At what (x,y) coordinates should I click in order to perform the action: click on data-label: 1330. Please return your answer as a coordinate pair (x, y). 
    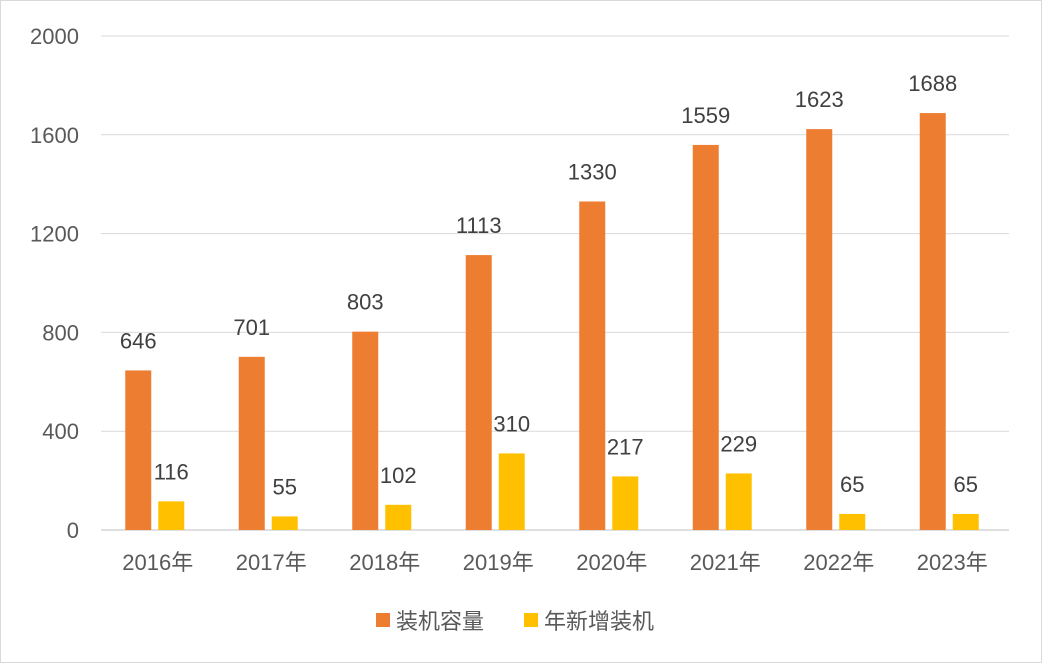
    Looking at the image, I should click on (592, 171).